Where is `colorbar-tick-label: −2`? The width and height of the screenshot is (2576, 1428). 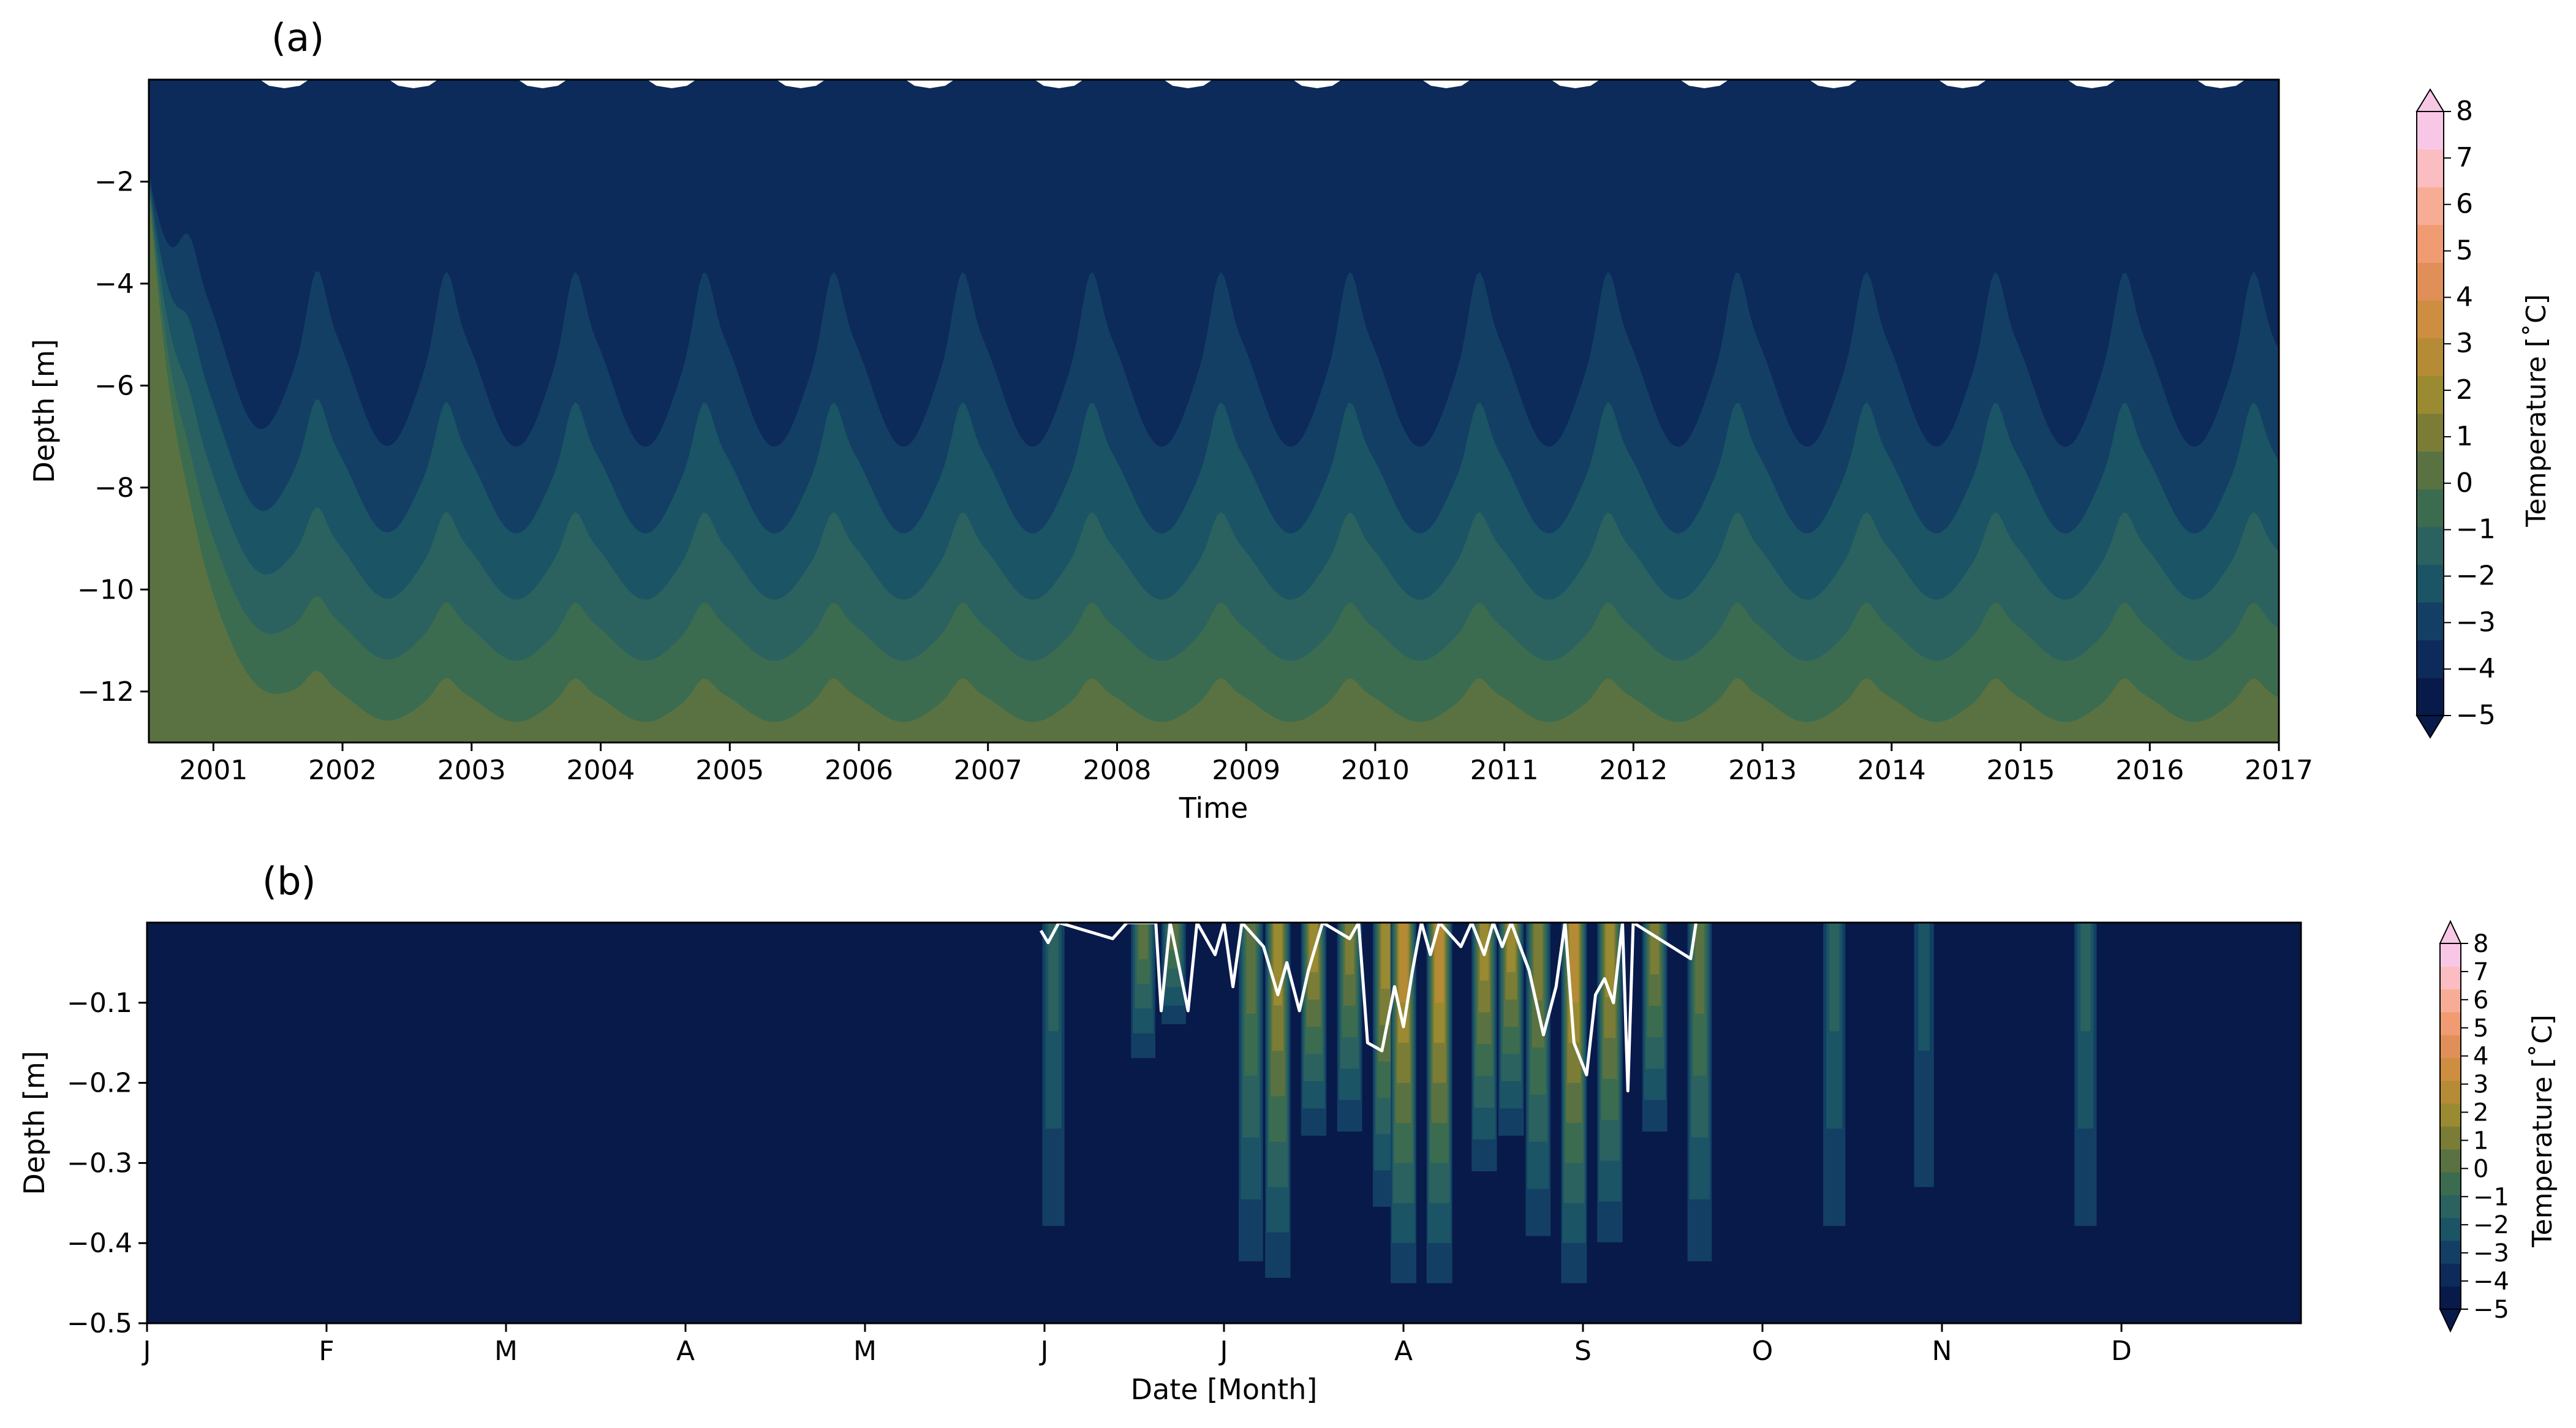 colorbar-tick-label: −2 is located at coordinates (2476, 575).